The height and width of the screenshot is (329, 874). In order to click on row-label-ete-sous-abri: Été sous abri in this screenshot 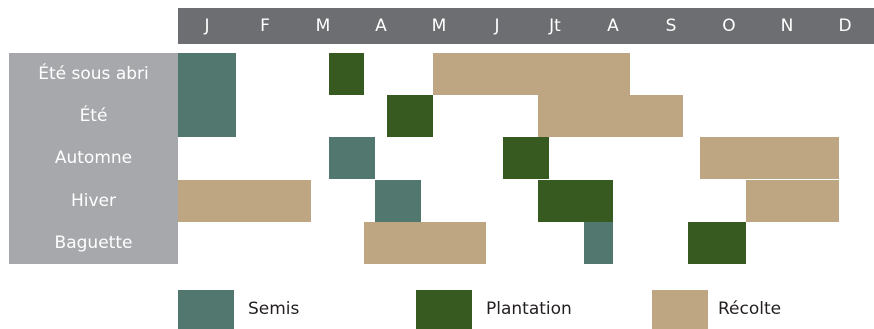, I will do `click(93, 74)`.